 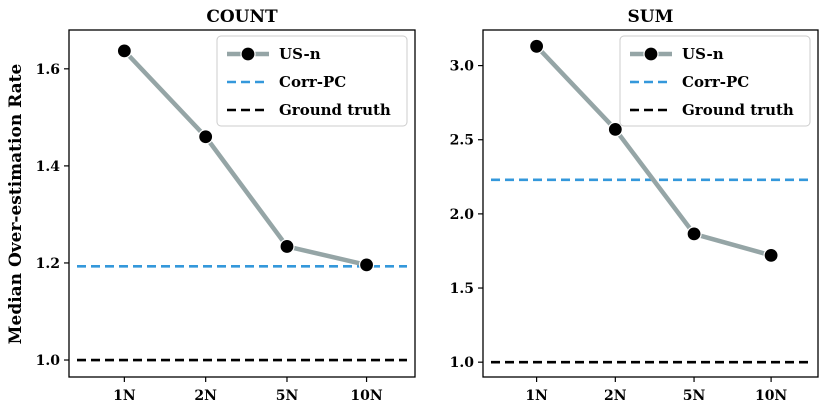 I want to click on y-tick-label: 2.0, so click(x=462, y=215).